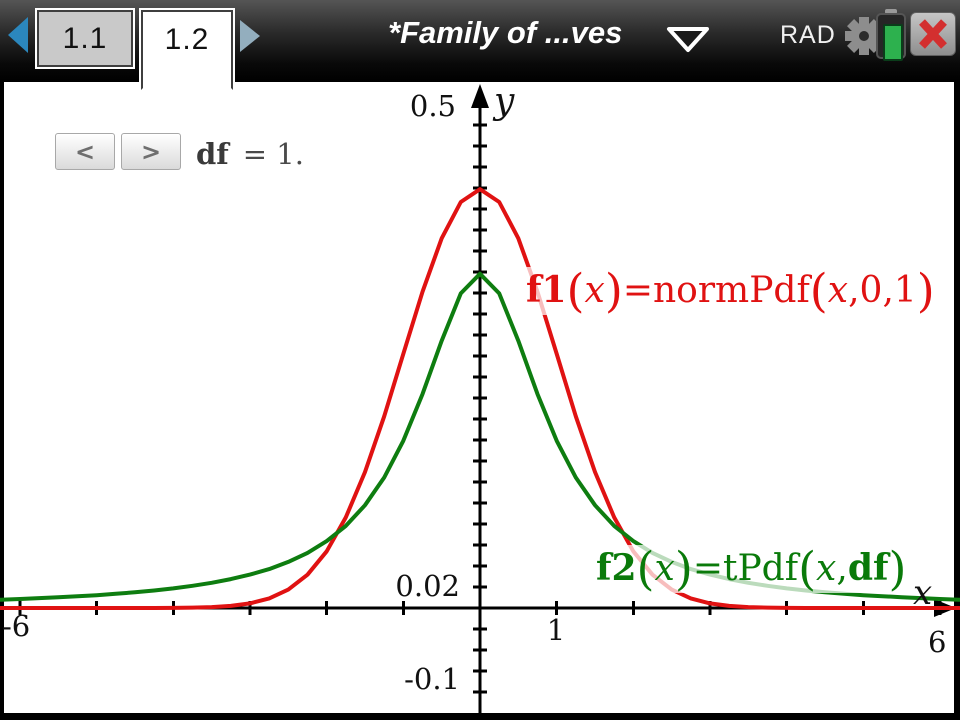  What do you see at coordinates (427, 586) in the screenshot?
I see `y-axis-unit-label: 0.02` at bounding box center [427, 586].